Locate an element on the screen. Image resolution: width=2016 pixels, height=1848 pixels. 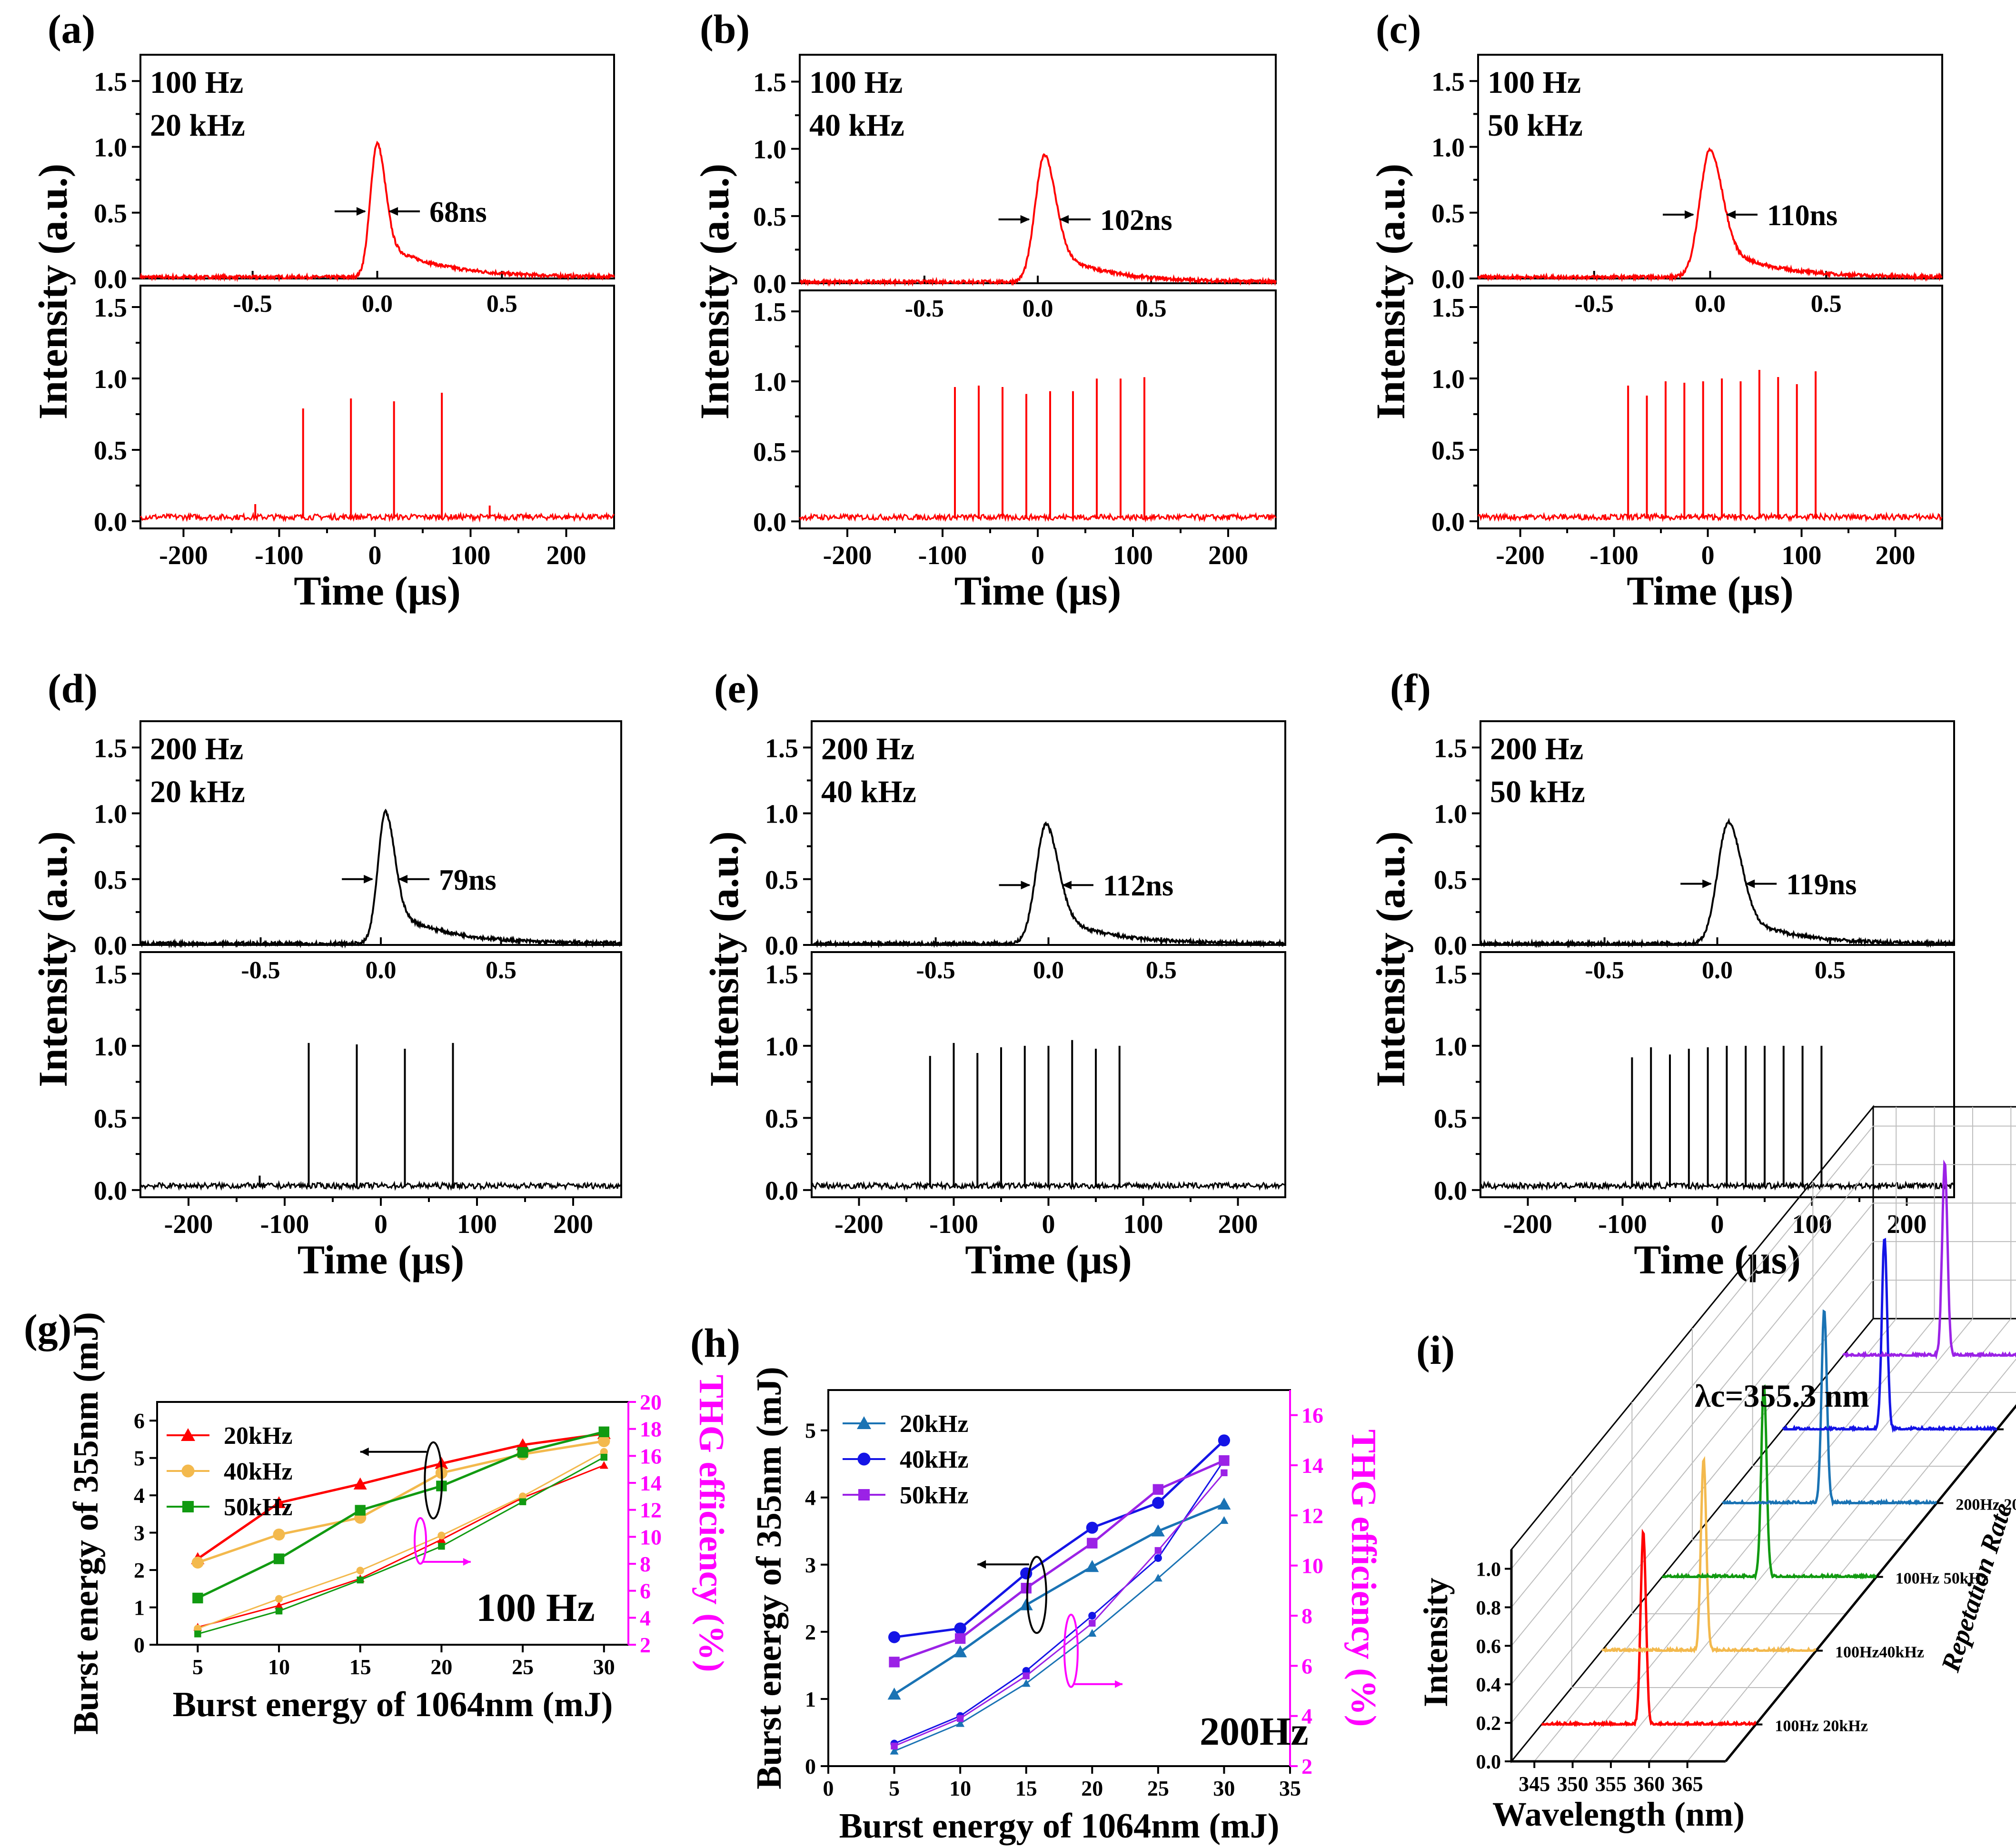
right-axis-arrowhead is located at coordinates (1119, 1684).